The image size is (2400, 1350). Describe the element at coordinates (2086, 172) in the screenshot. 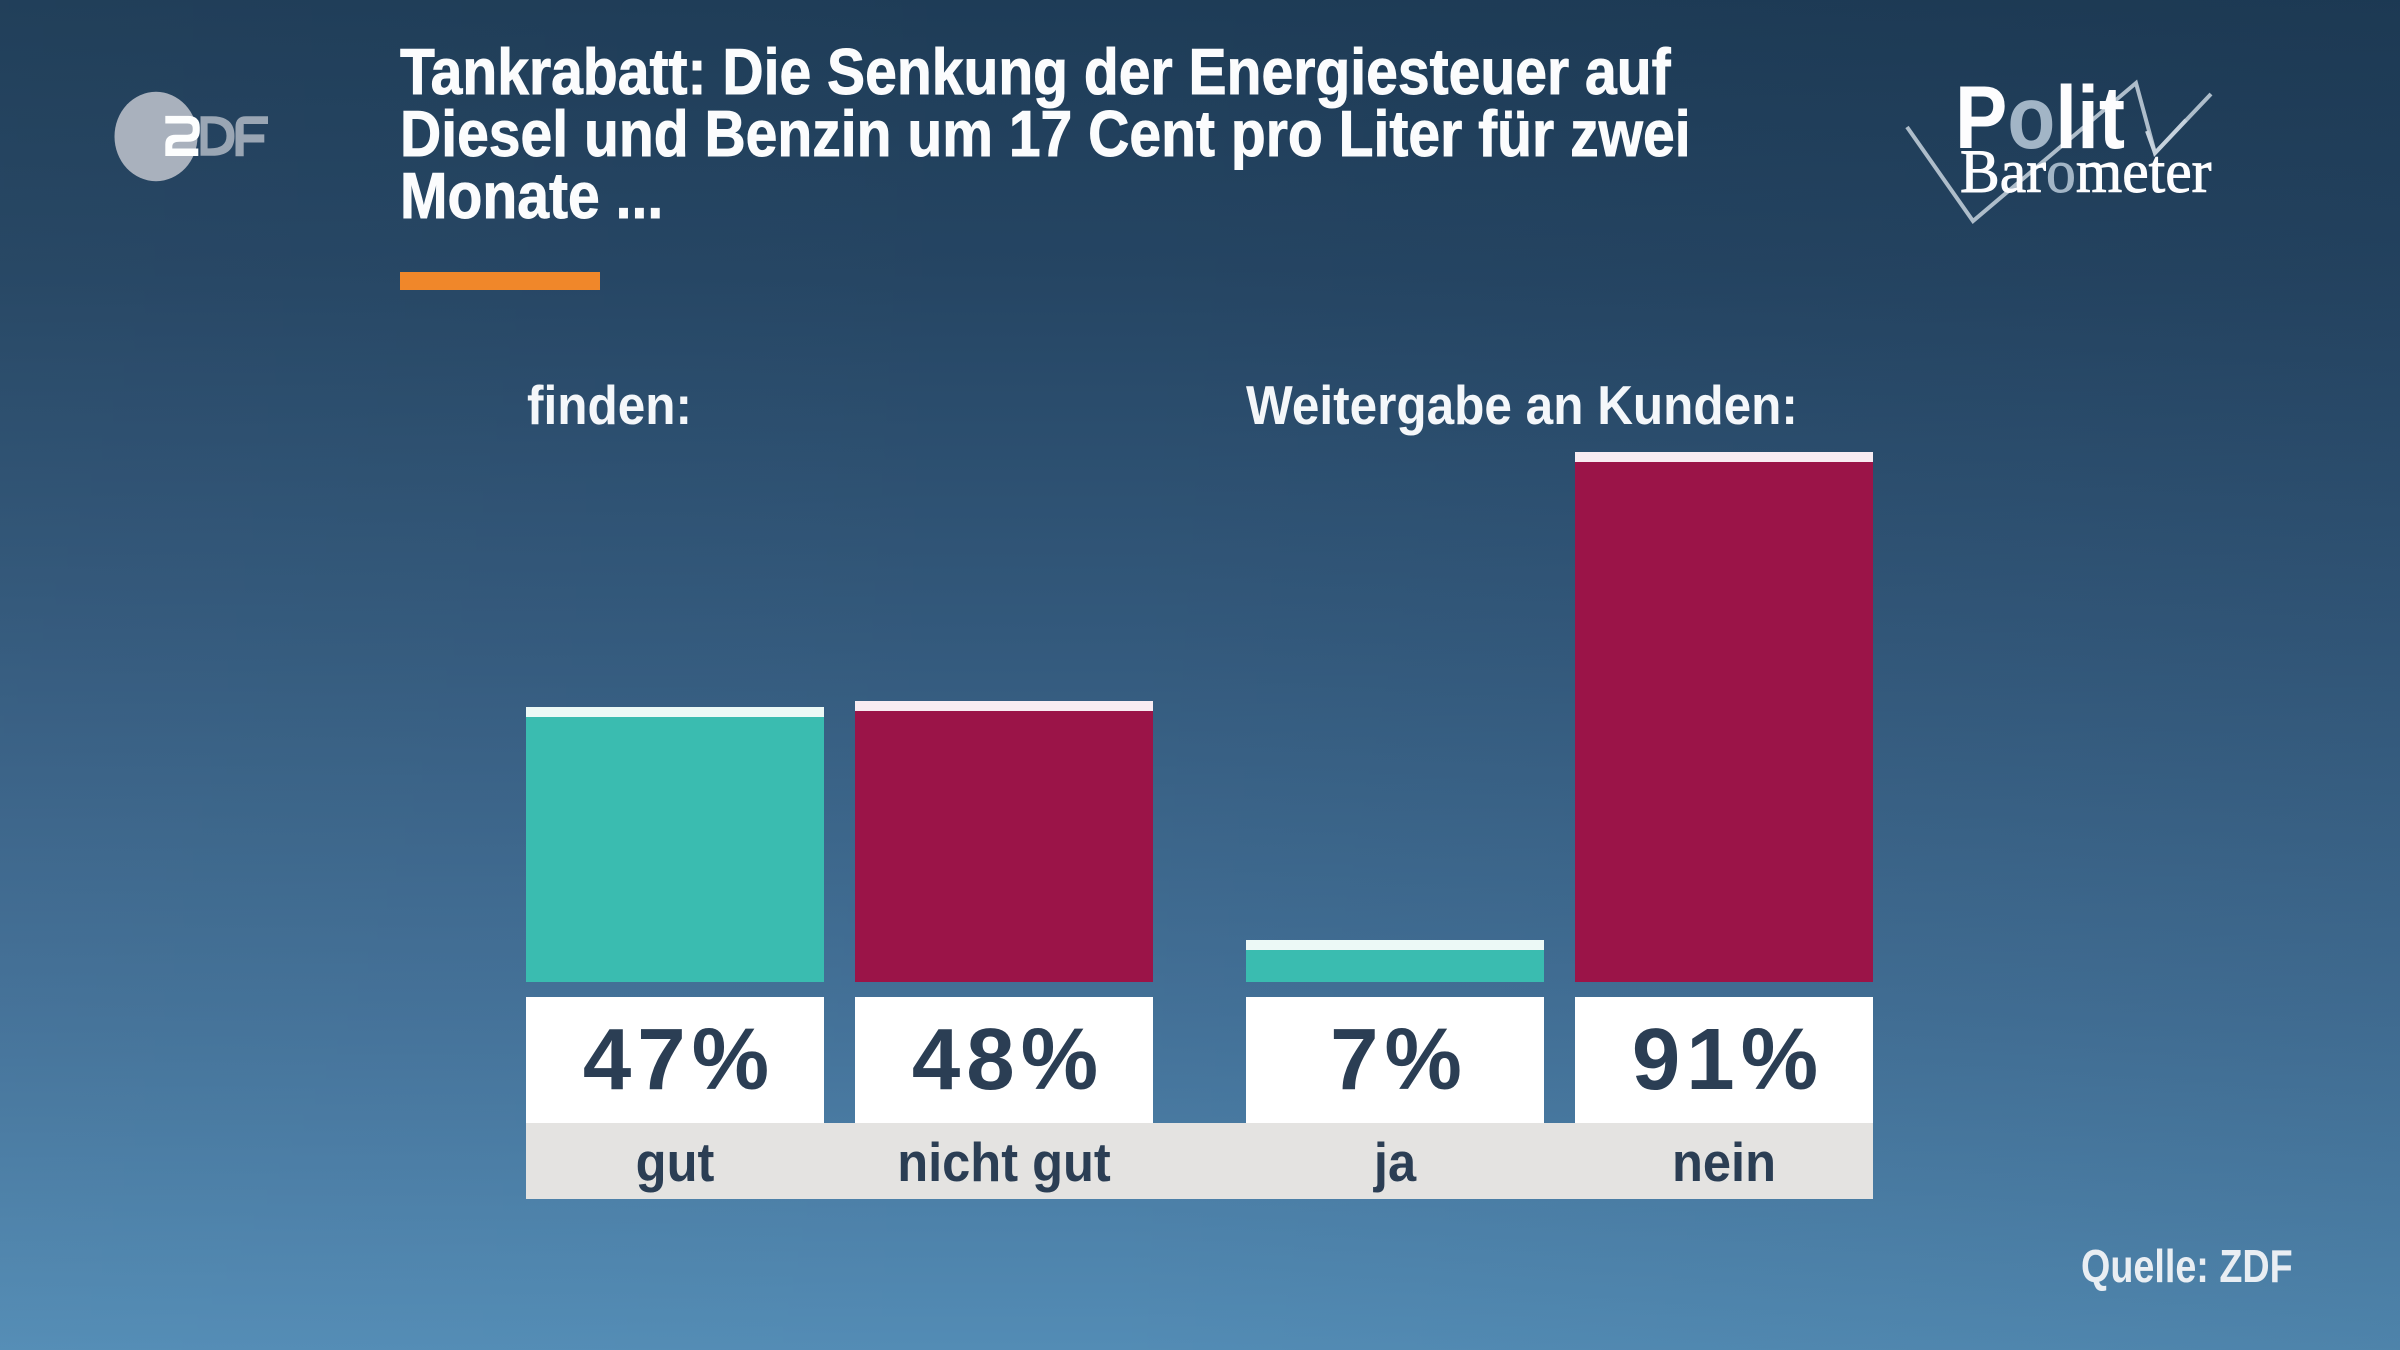

I see `svg-text: Barometer` at that location.